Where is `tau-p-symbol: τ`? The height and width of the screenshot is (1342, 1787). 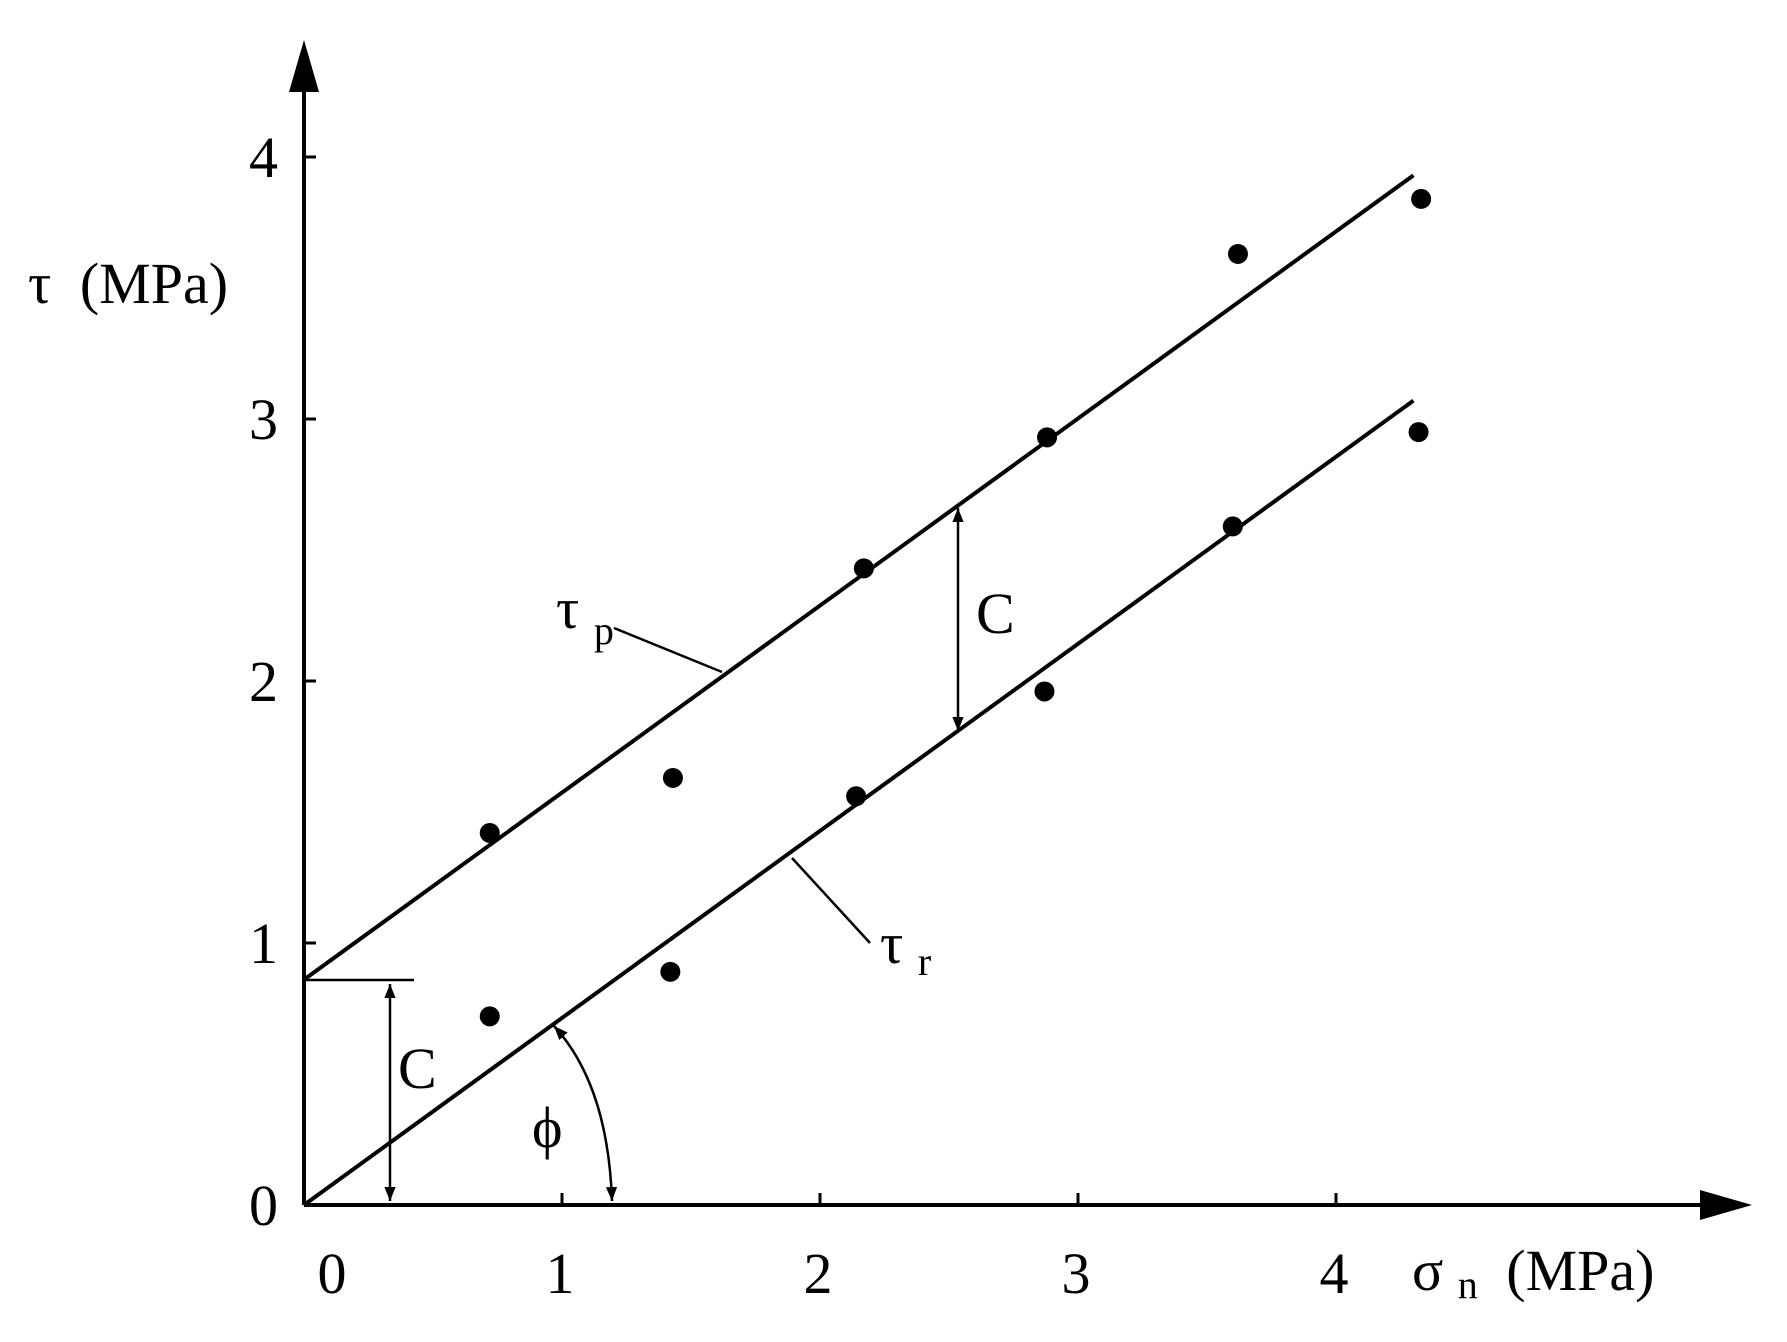
tau-p-symbol: τ is located at coordinates (567, 608).